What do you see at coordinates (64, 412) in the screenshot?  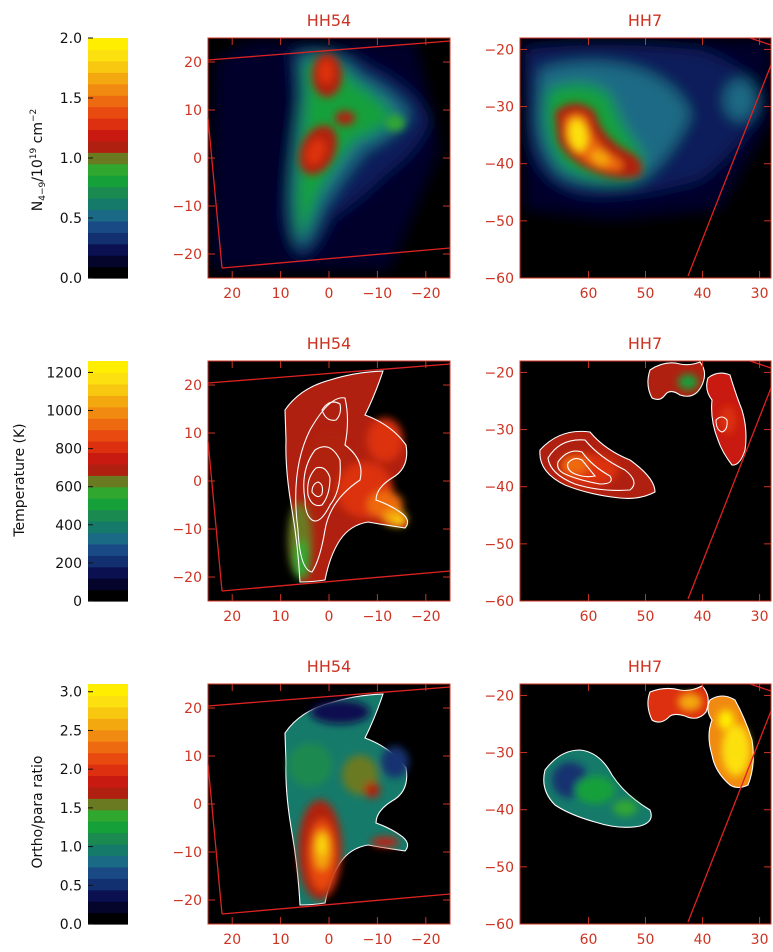 I see `colorbar-tick-label: 1000` at bounding box center [64, 412].